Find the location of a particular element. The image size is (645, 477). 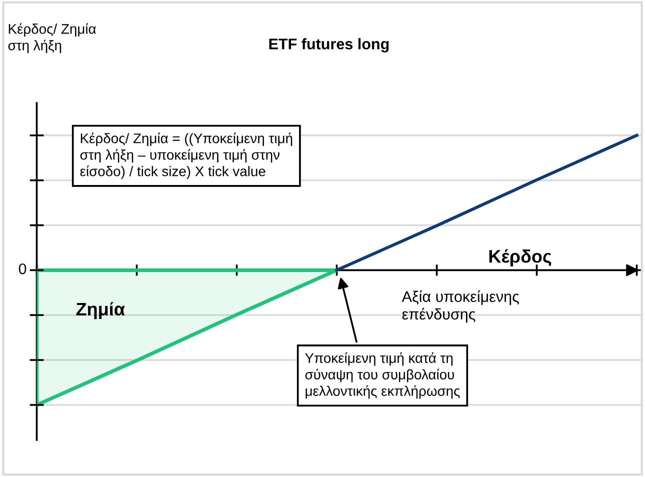

series-label: Ζημία is located at coordinates (100, 311).